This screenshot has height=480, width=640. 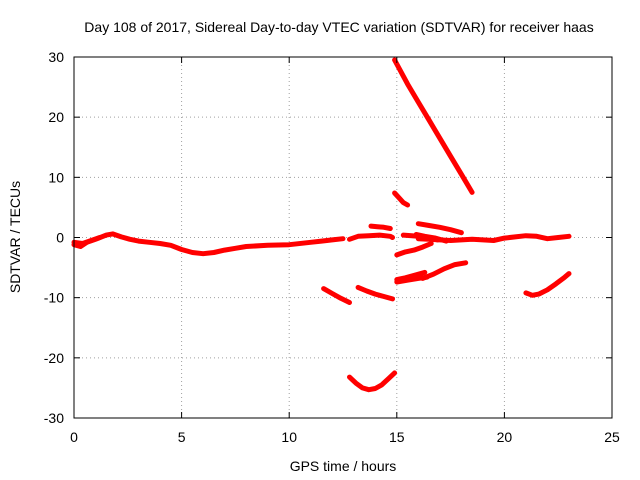 What do you see at coordinates (372, 381) in the screenshot?
I see `series-arc-minus25-dip` at bounding box center [372, 381].